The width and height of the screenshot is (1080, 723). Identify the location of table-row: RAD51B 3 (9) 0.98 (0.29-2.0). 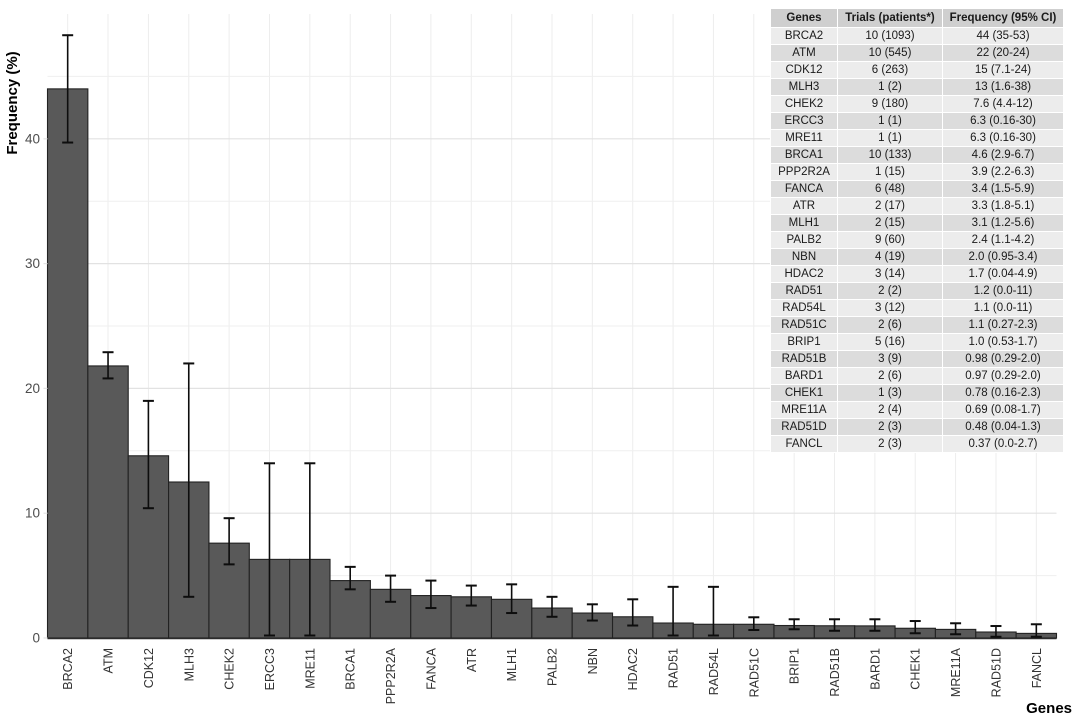
(917, 359).